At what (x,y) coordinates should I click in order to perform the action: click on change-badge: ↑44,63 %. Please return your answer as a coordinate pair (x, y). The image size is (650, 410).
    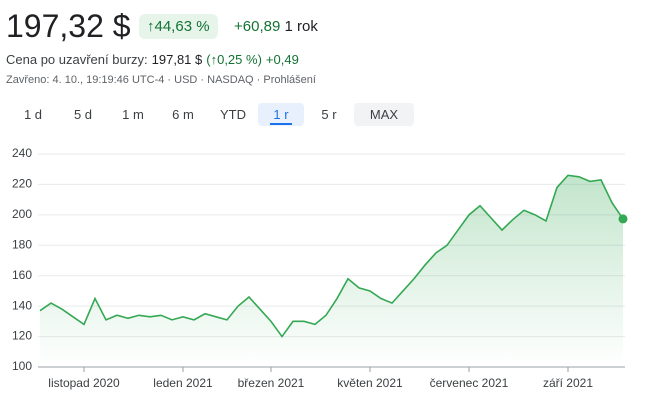
    Looking at the image, I should click on (178, 26).